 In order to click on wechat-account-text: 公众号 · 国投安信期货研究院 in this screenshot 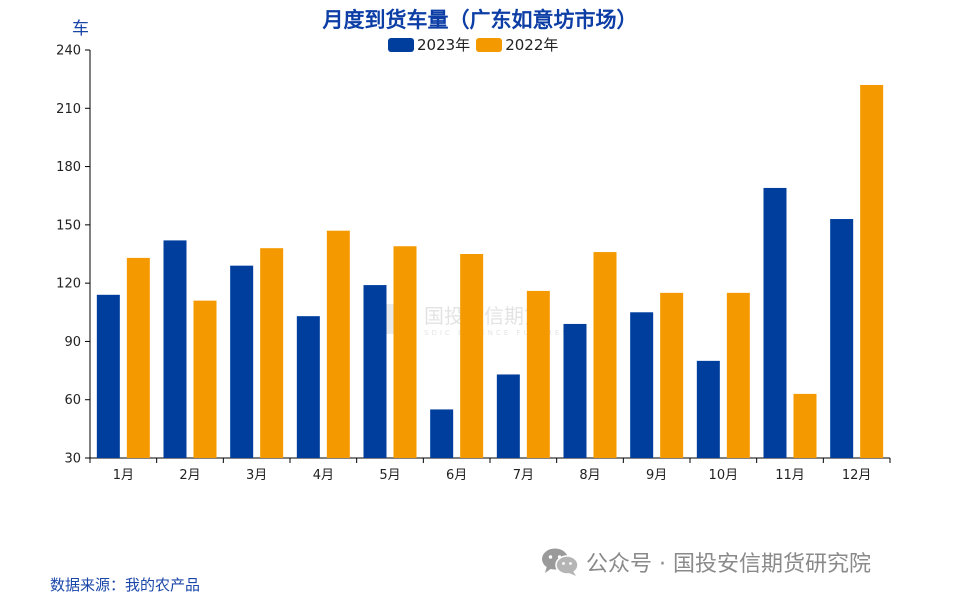, I will do `click(728, 564)`.